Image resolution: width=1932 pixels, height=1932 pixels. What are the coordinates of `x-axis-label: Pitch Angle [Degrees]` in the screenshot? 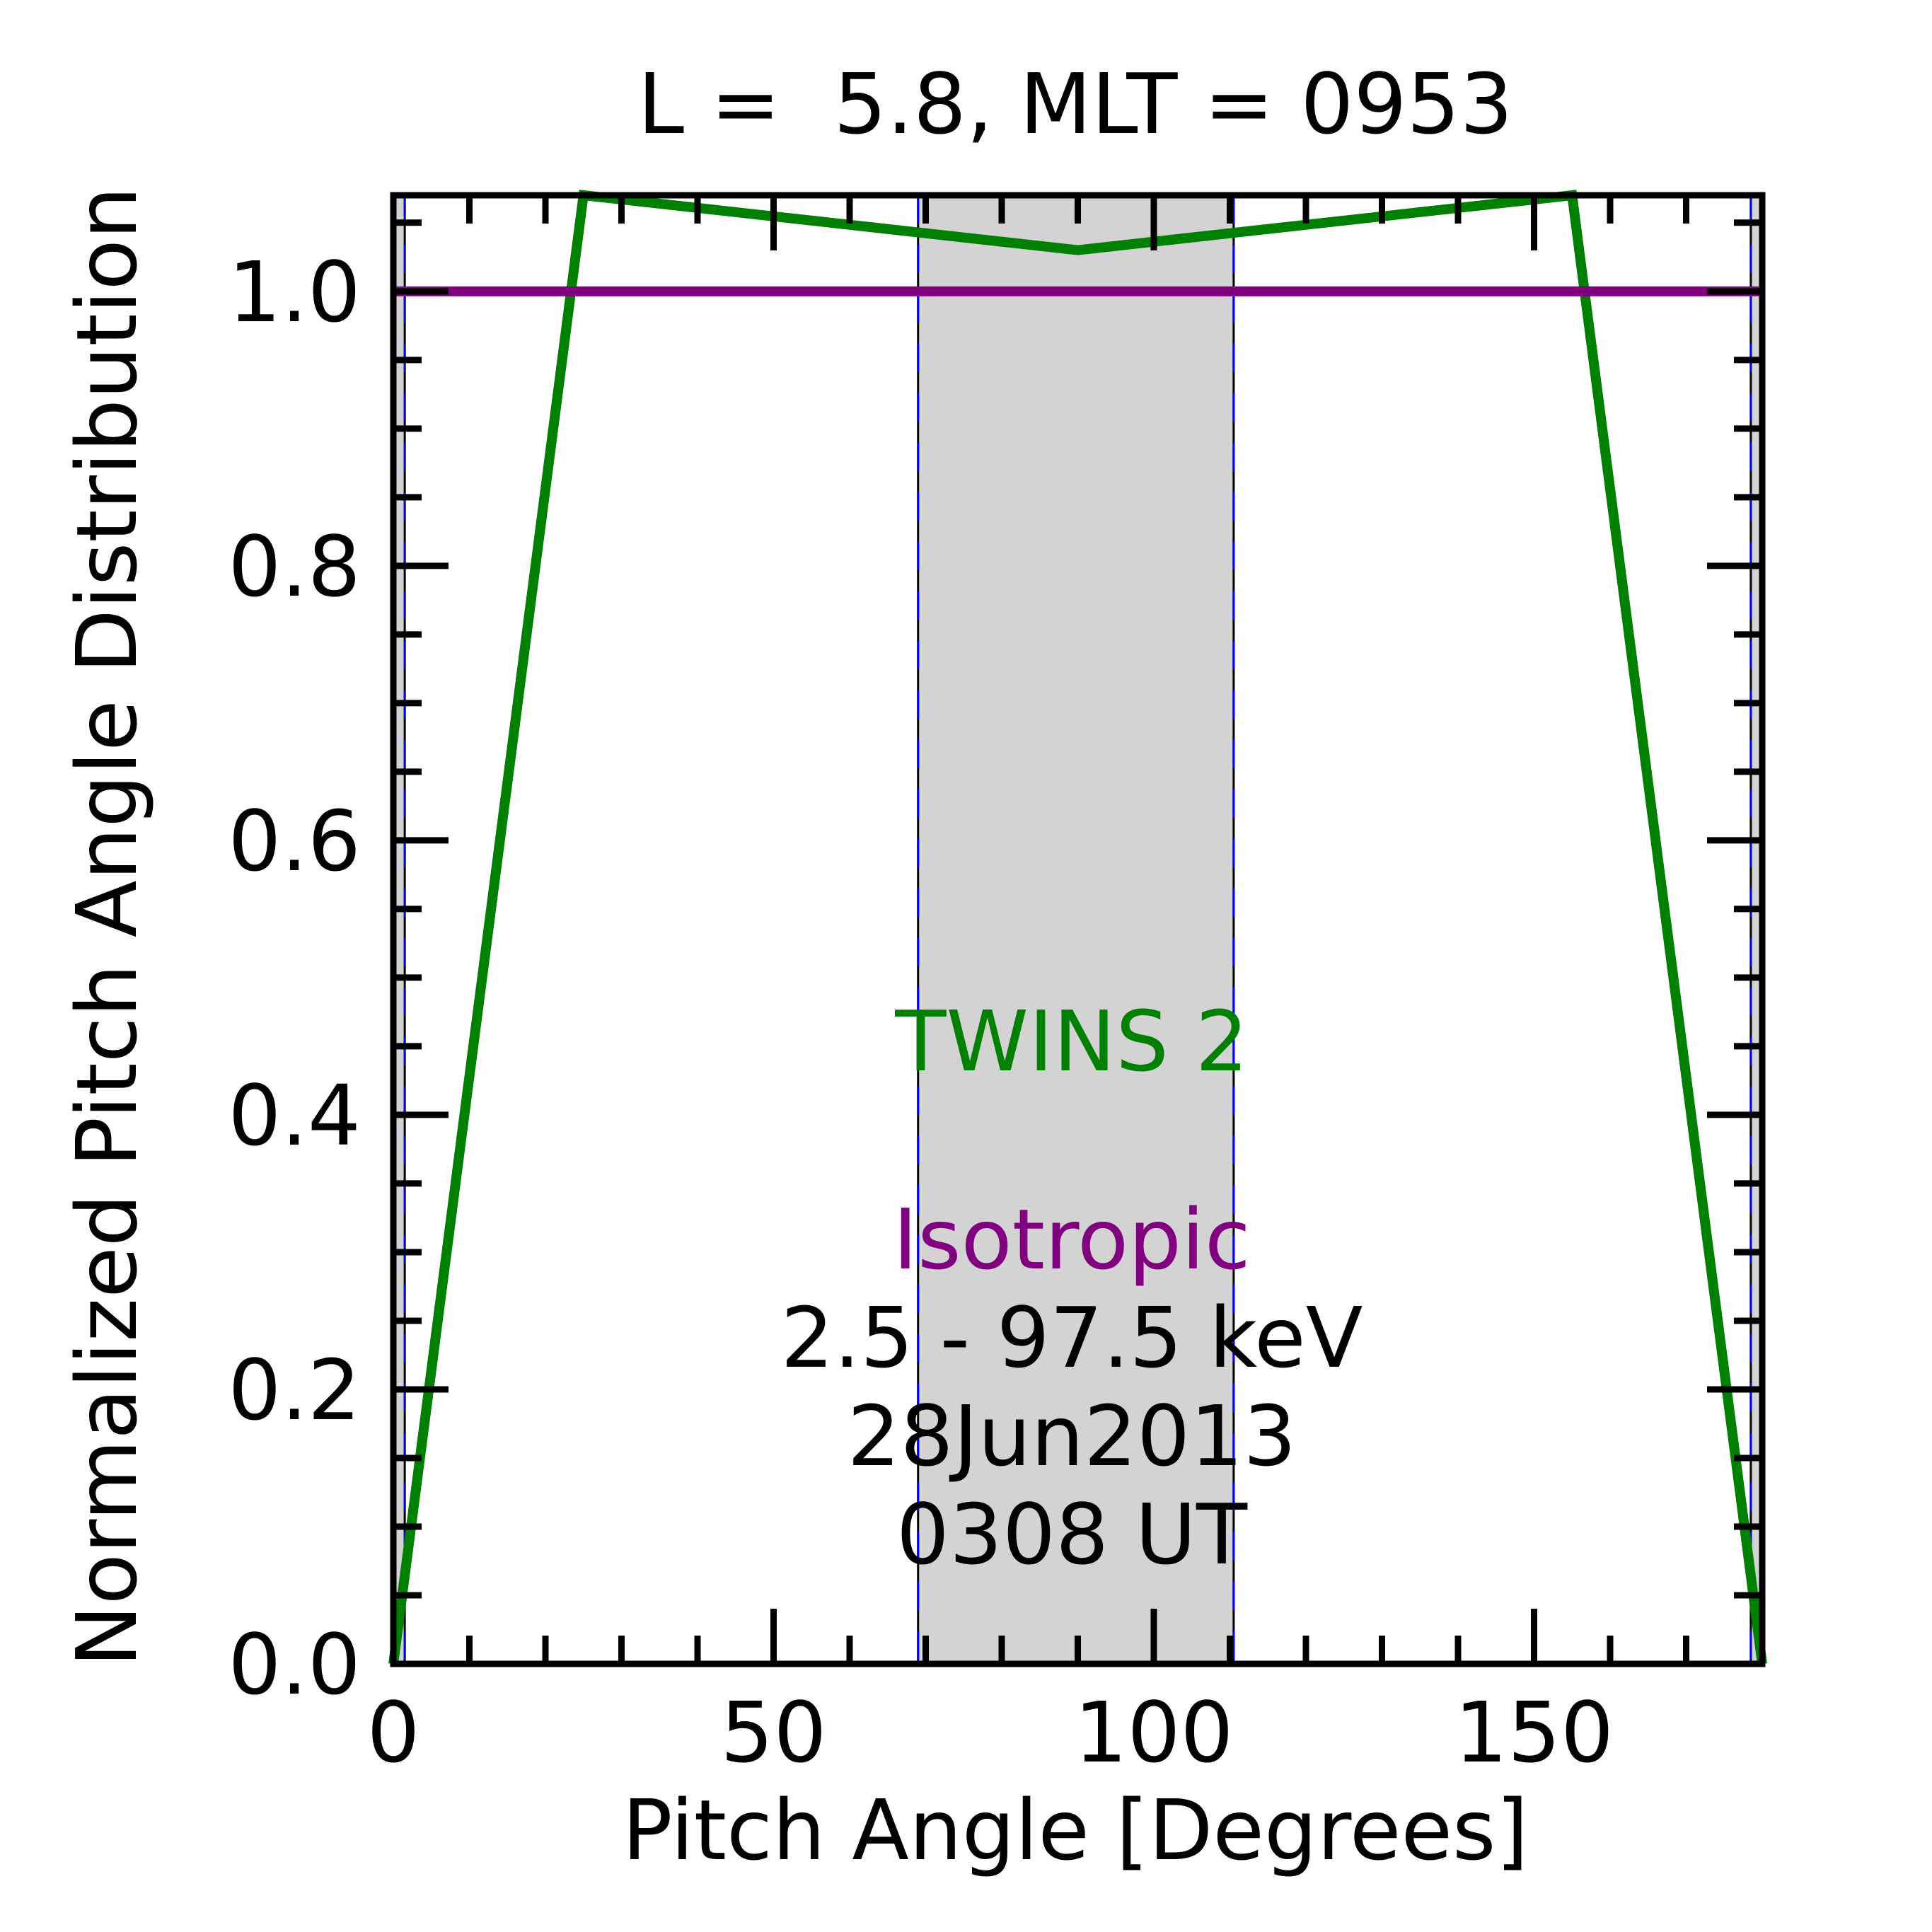 It's located at (1075, 1830).